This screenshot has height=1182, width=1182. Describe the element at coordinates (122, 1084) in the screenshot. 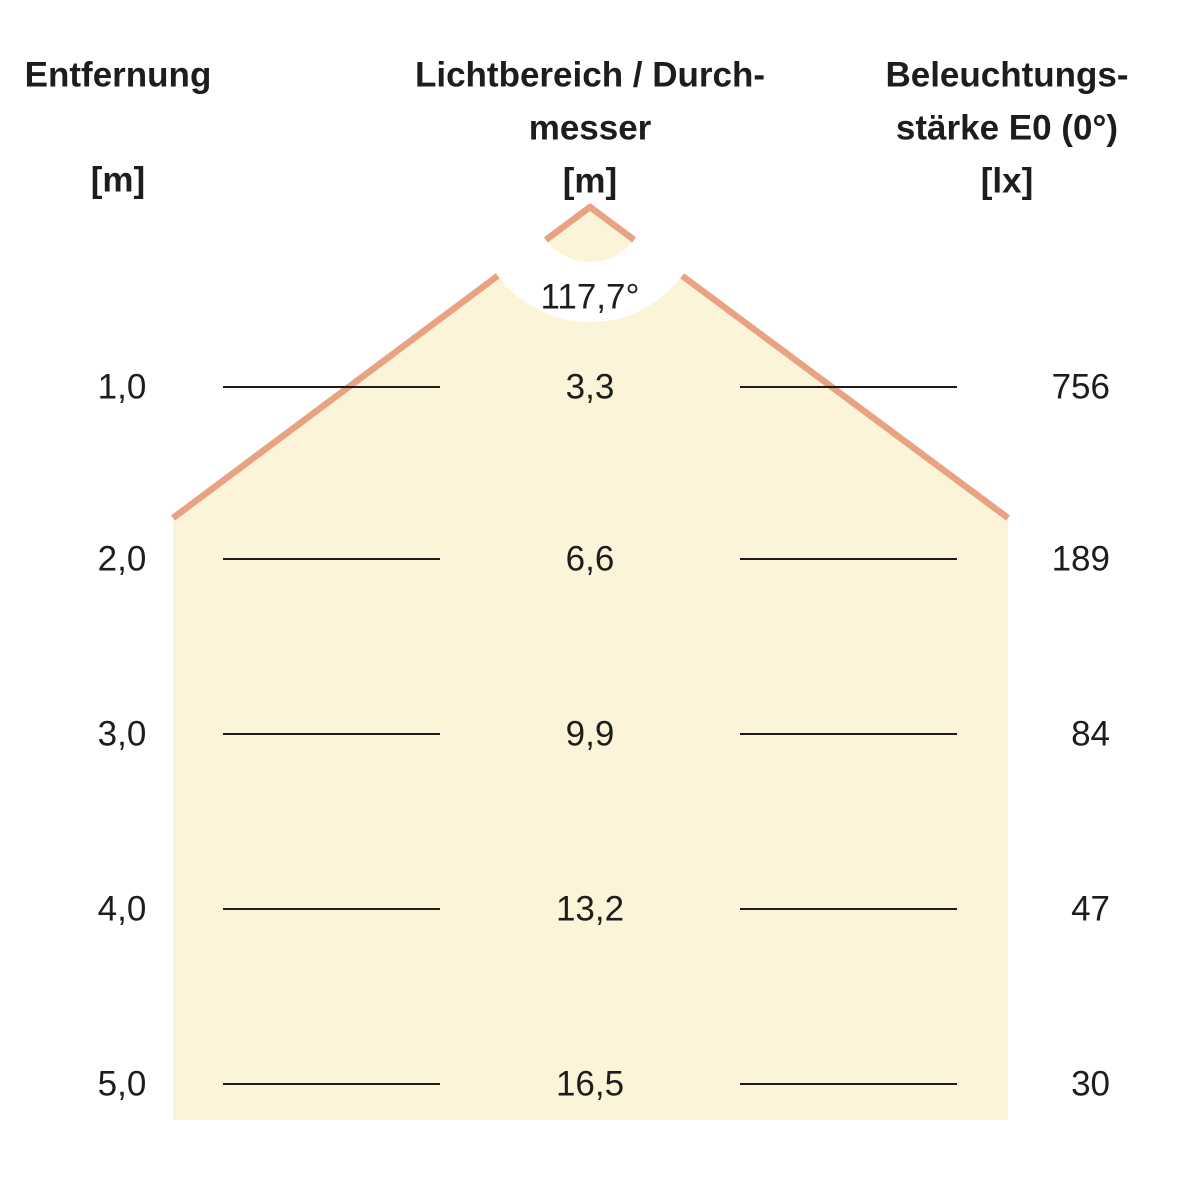

I see `distance-value: 5,0` at that location.